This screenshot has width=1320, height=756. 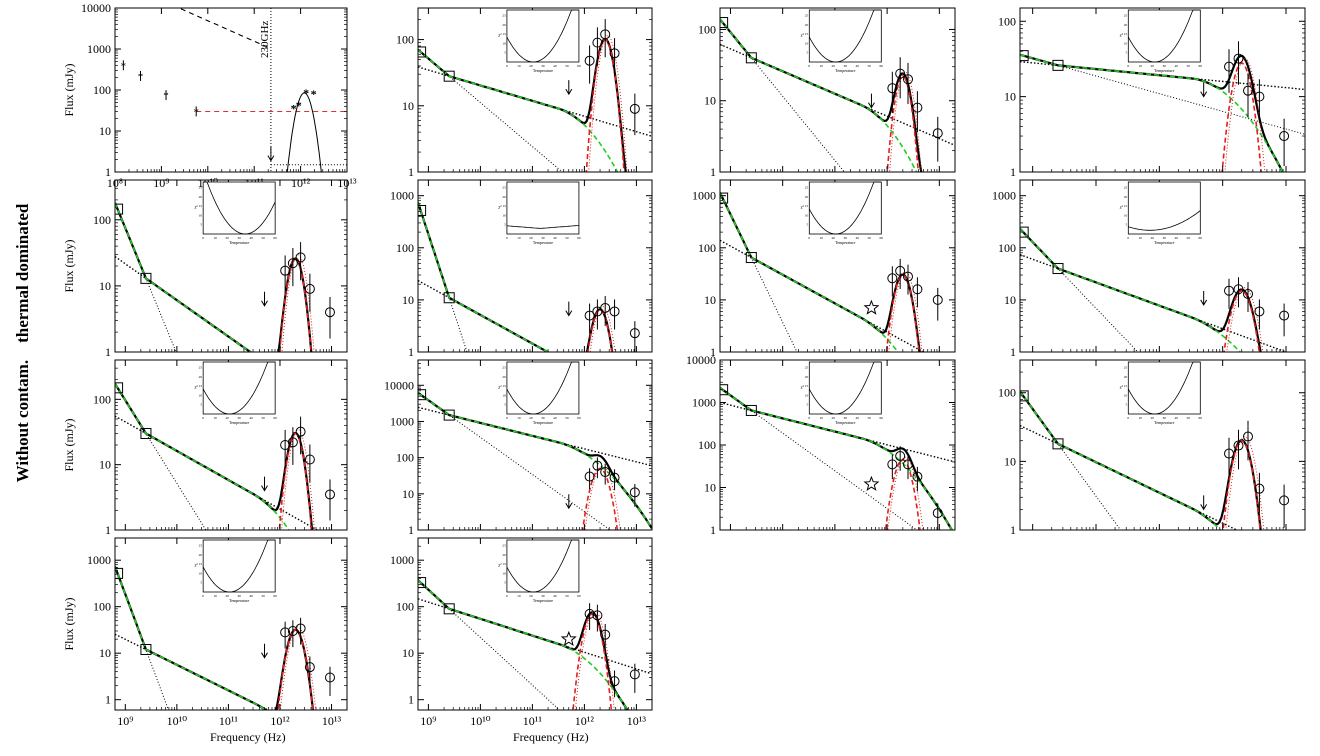 What do you see at coordinates (1010, 97) in the screenshot?
I see `y-tick-label-3: 10` at bounding box center [1010, 97].